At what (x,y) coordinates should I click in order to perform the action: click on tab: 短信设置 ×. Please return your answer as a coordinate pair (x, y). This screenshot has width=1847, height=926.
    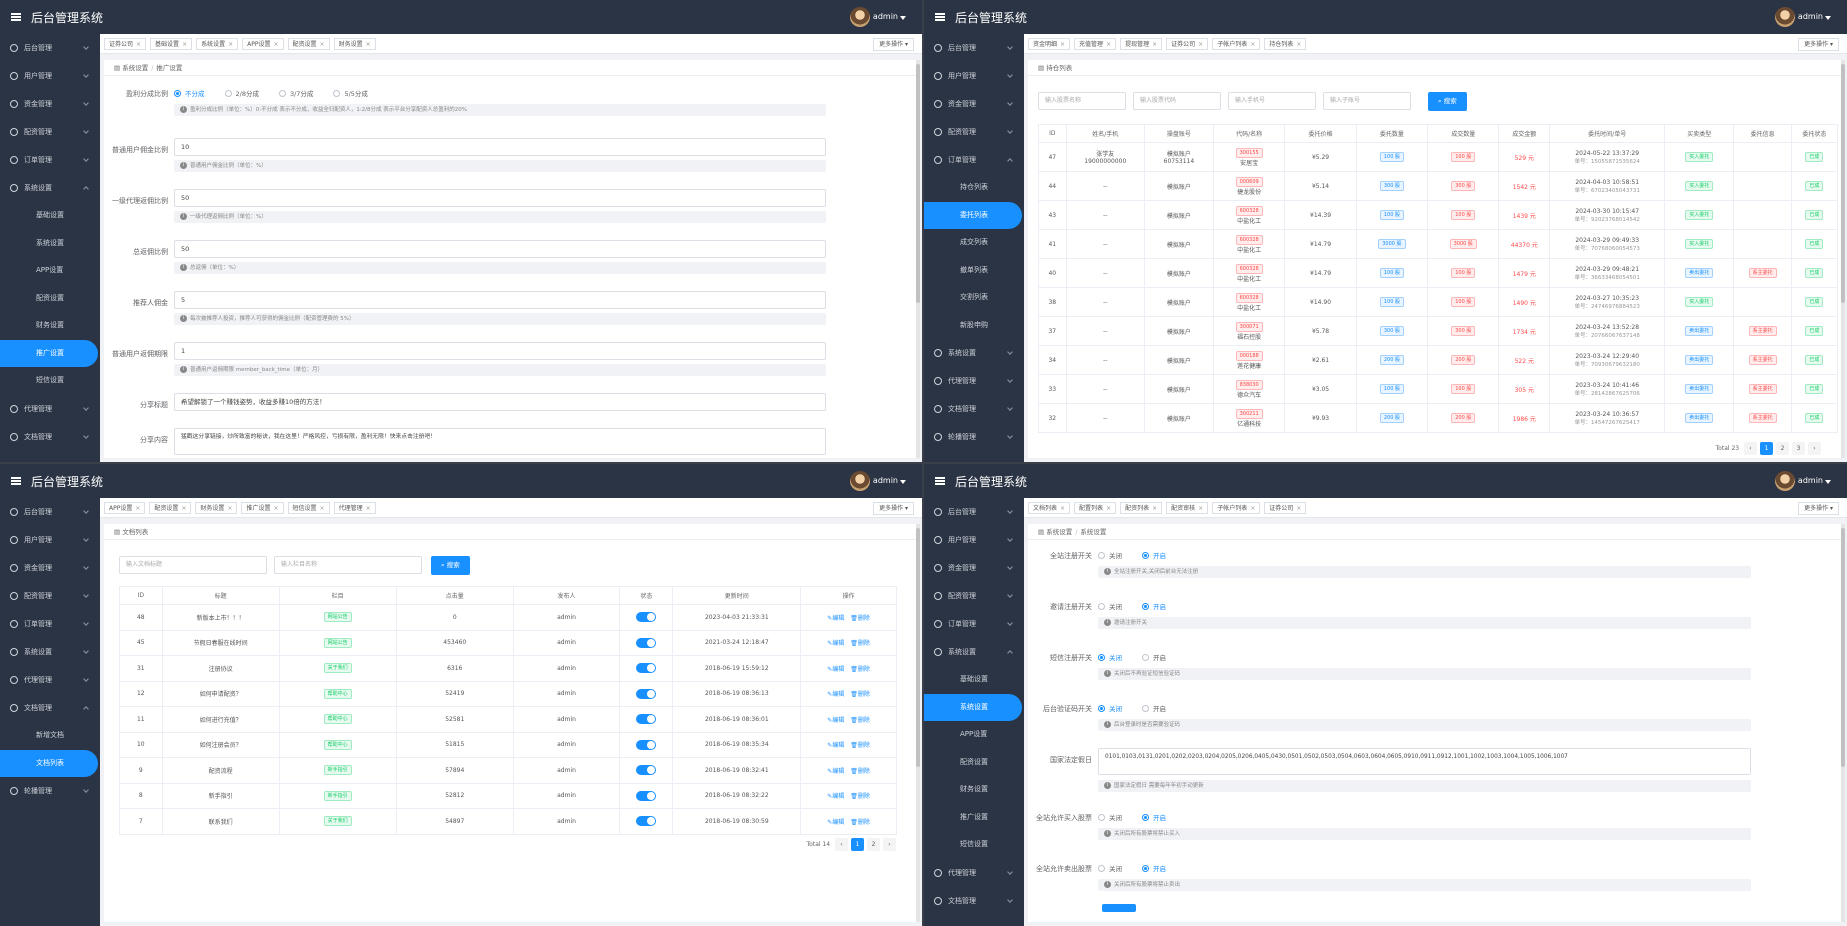
    Looking at the image, I should click on (308, 508).